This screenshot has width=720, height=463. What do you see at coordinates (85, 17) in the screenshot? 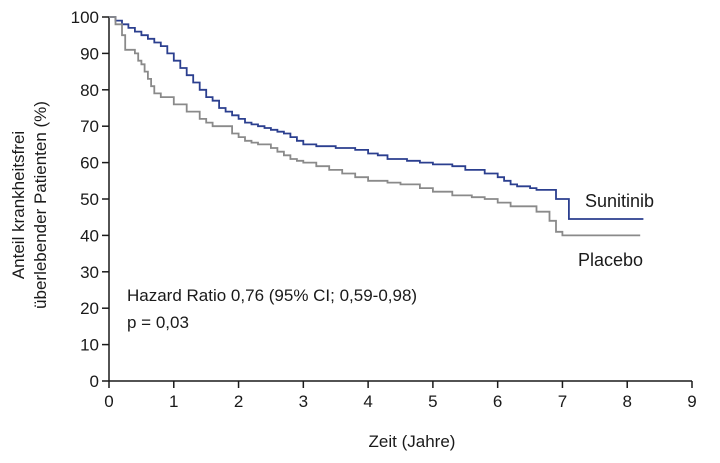
I see `y-tick-label: 100` at bounding box center [85, 17].